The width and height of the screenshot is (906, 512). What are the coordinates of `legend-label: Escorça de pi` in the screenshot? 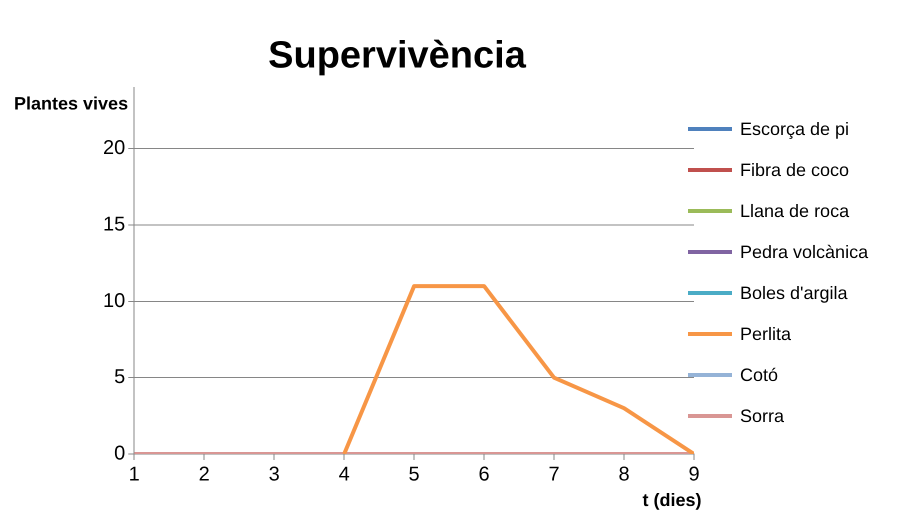 It's located at (795, 129).